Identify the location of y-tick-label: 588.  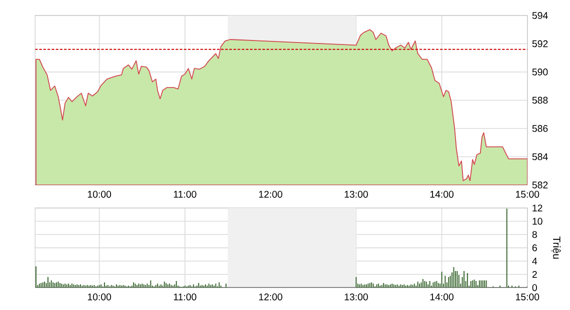
(540, 100).